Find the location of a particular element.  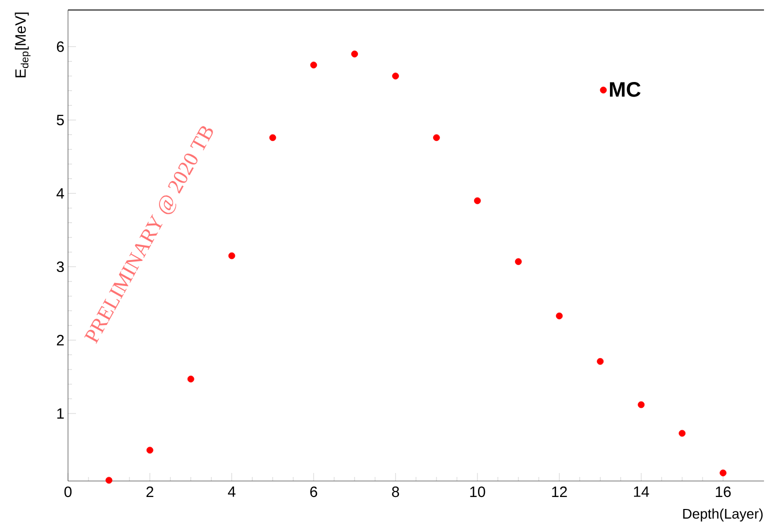

x-tick-label: 0 is located at coordinates (68, 492).